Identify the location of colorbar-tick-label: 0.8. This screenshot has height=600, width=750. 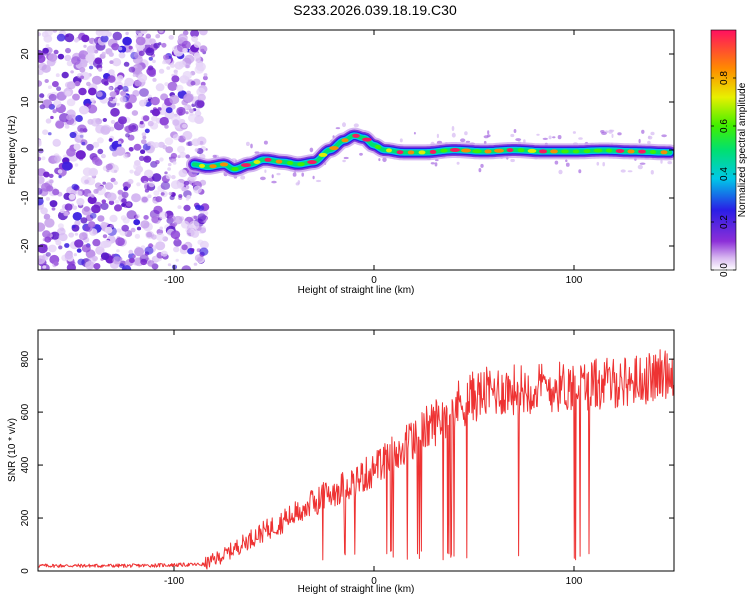
(724, 78).